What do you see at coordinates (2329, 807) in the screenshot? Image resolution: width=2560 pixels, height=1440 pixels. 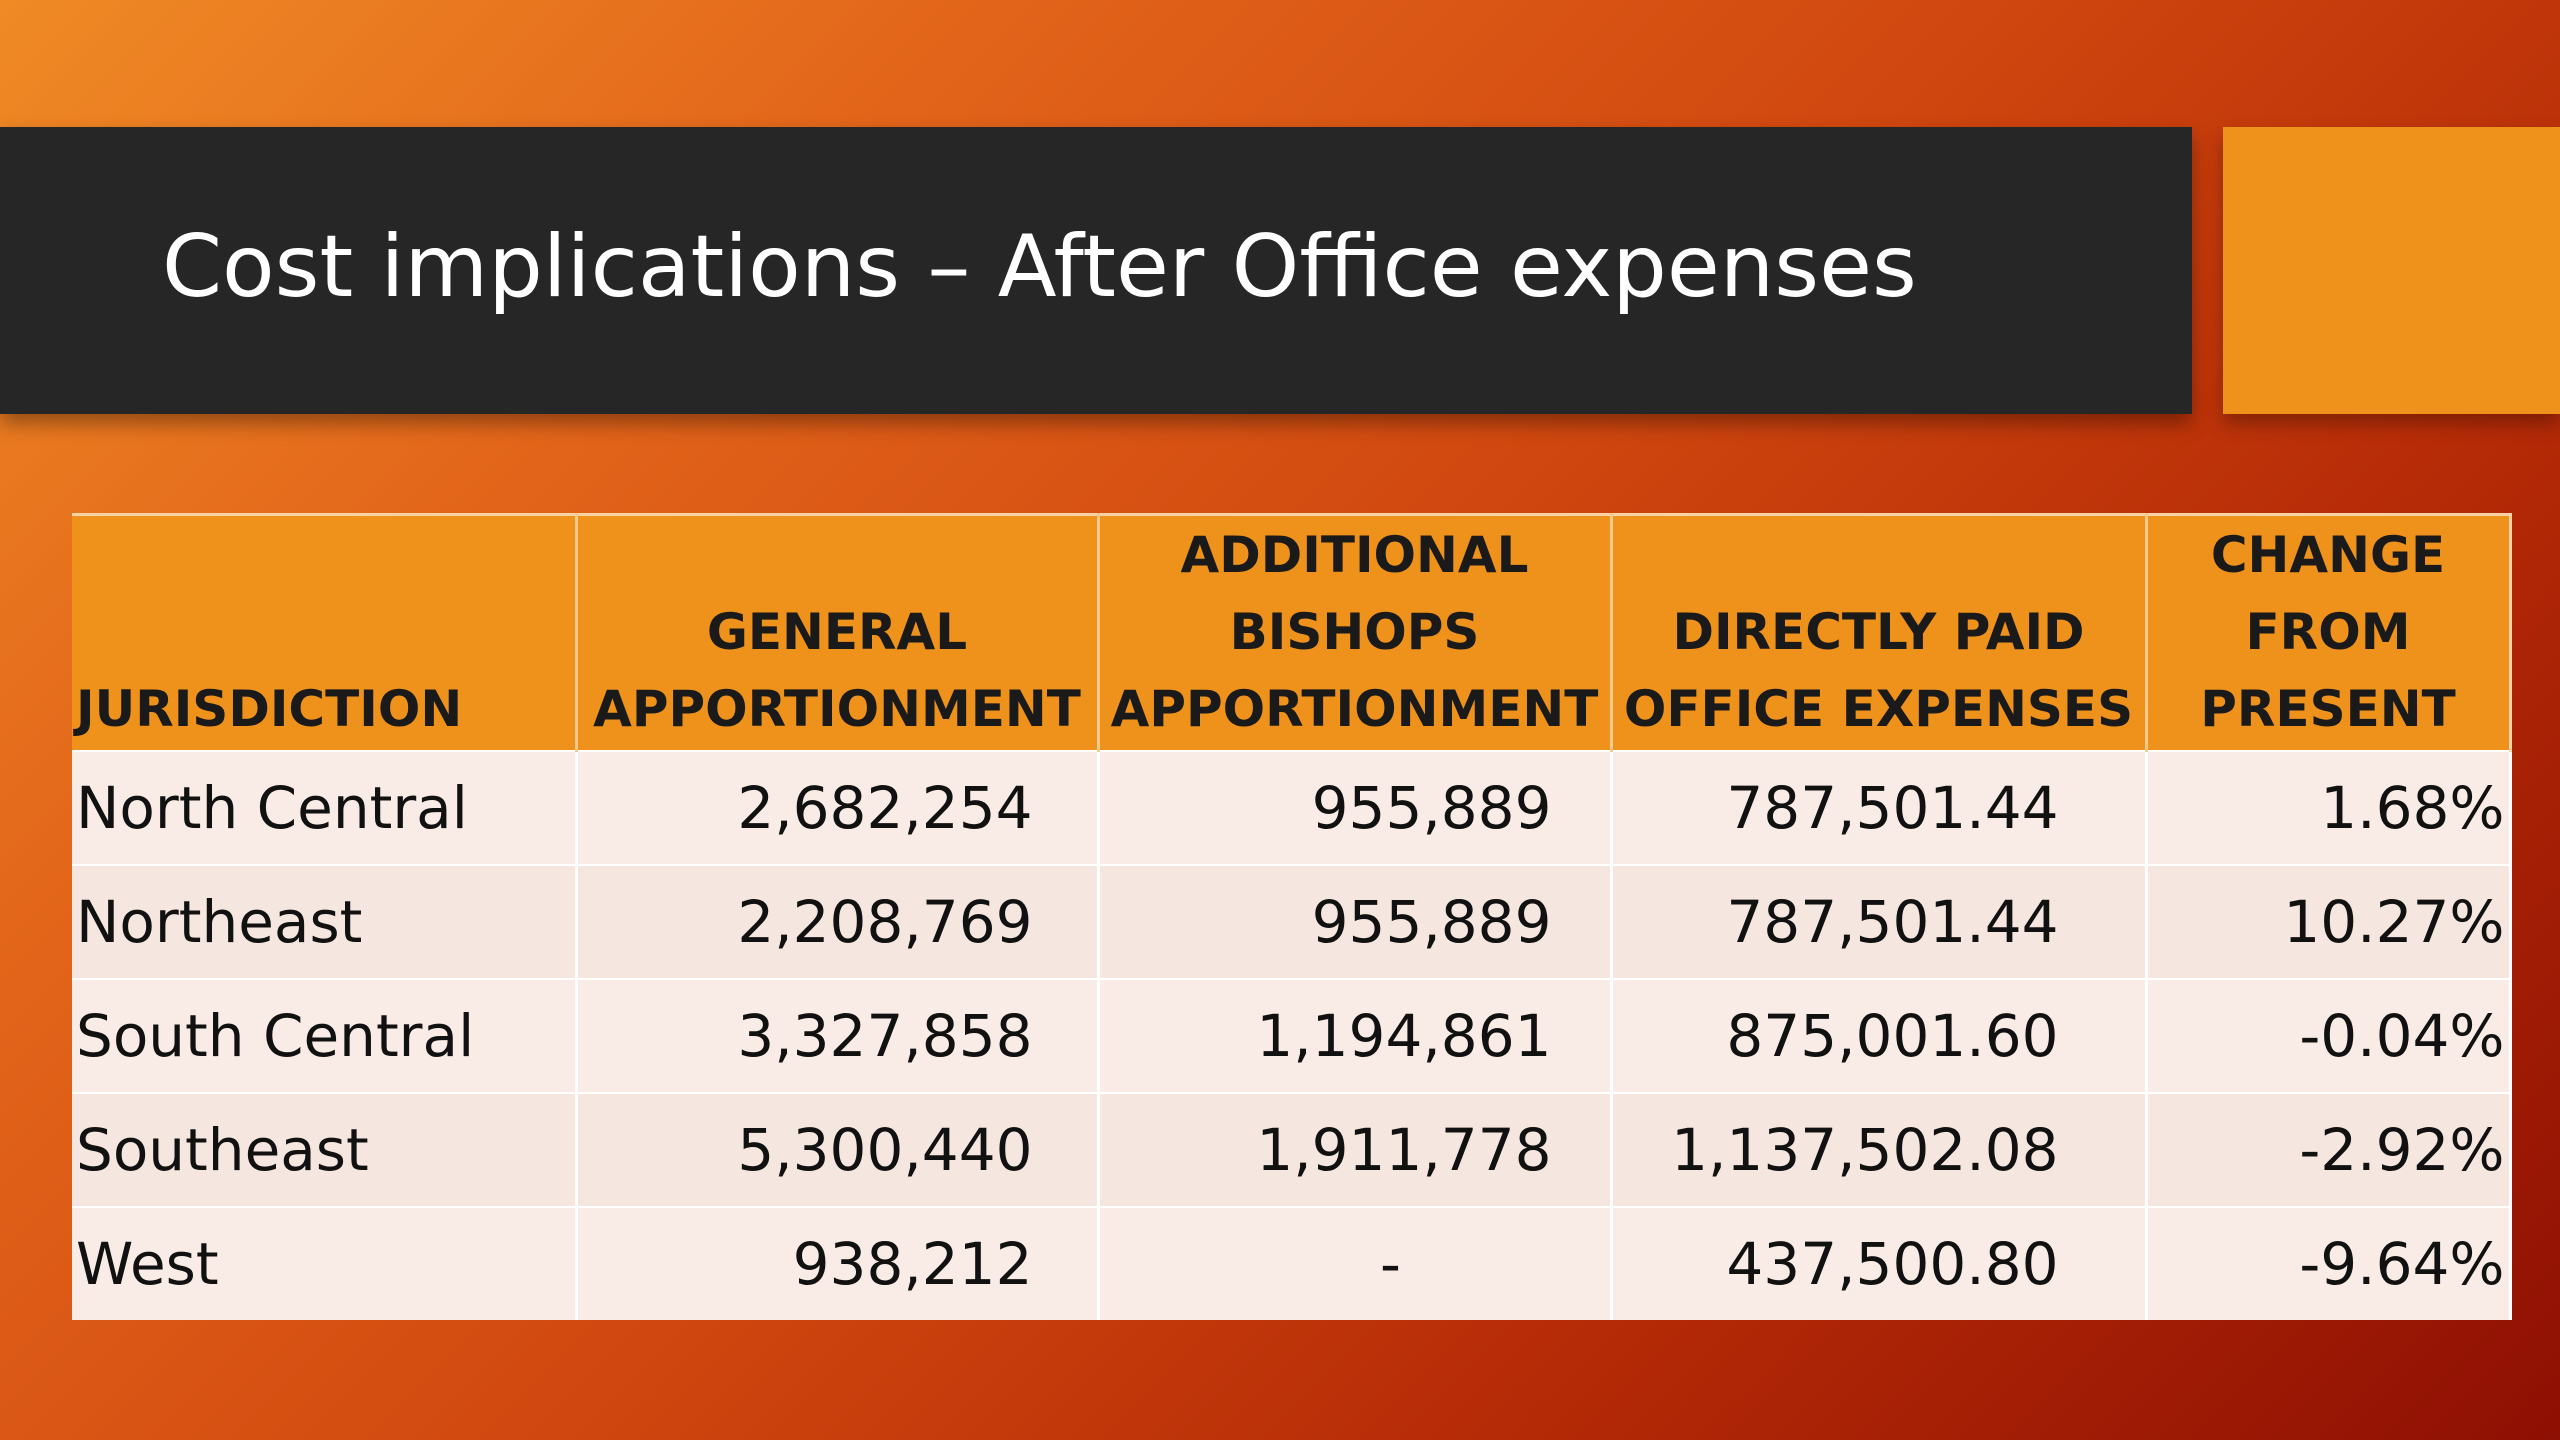 I see `change-cell: 1.68%` at bounding box center [2329, 807].